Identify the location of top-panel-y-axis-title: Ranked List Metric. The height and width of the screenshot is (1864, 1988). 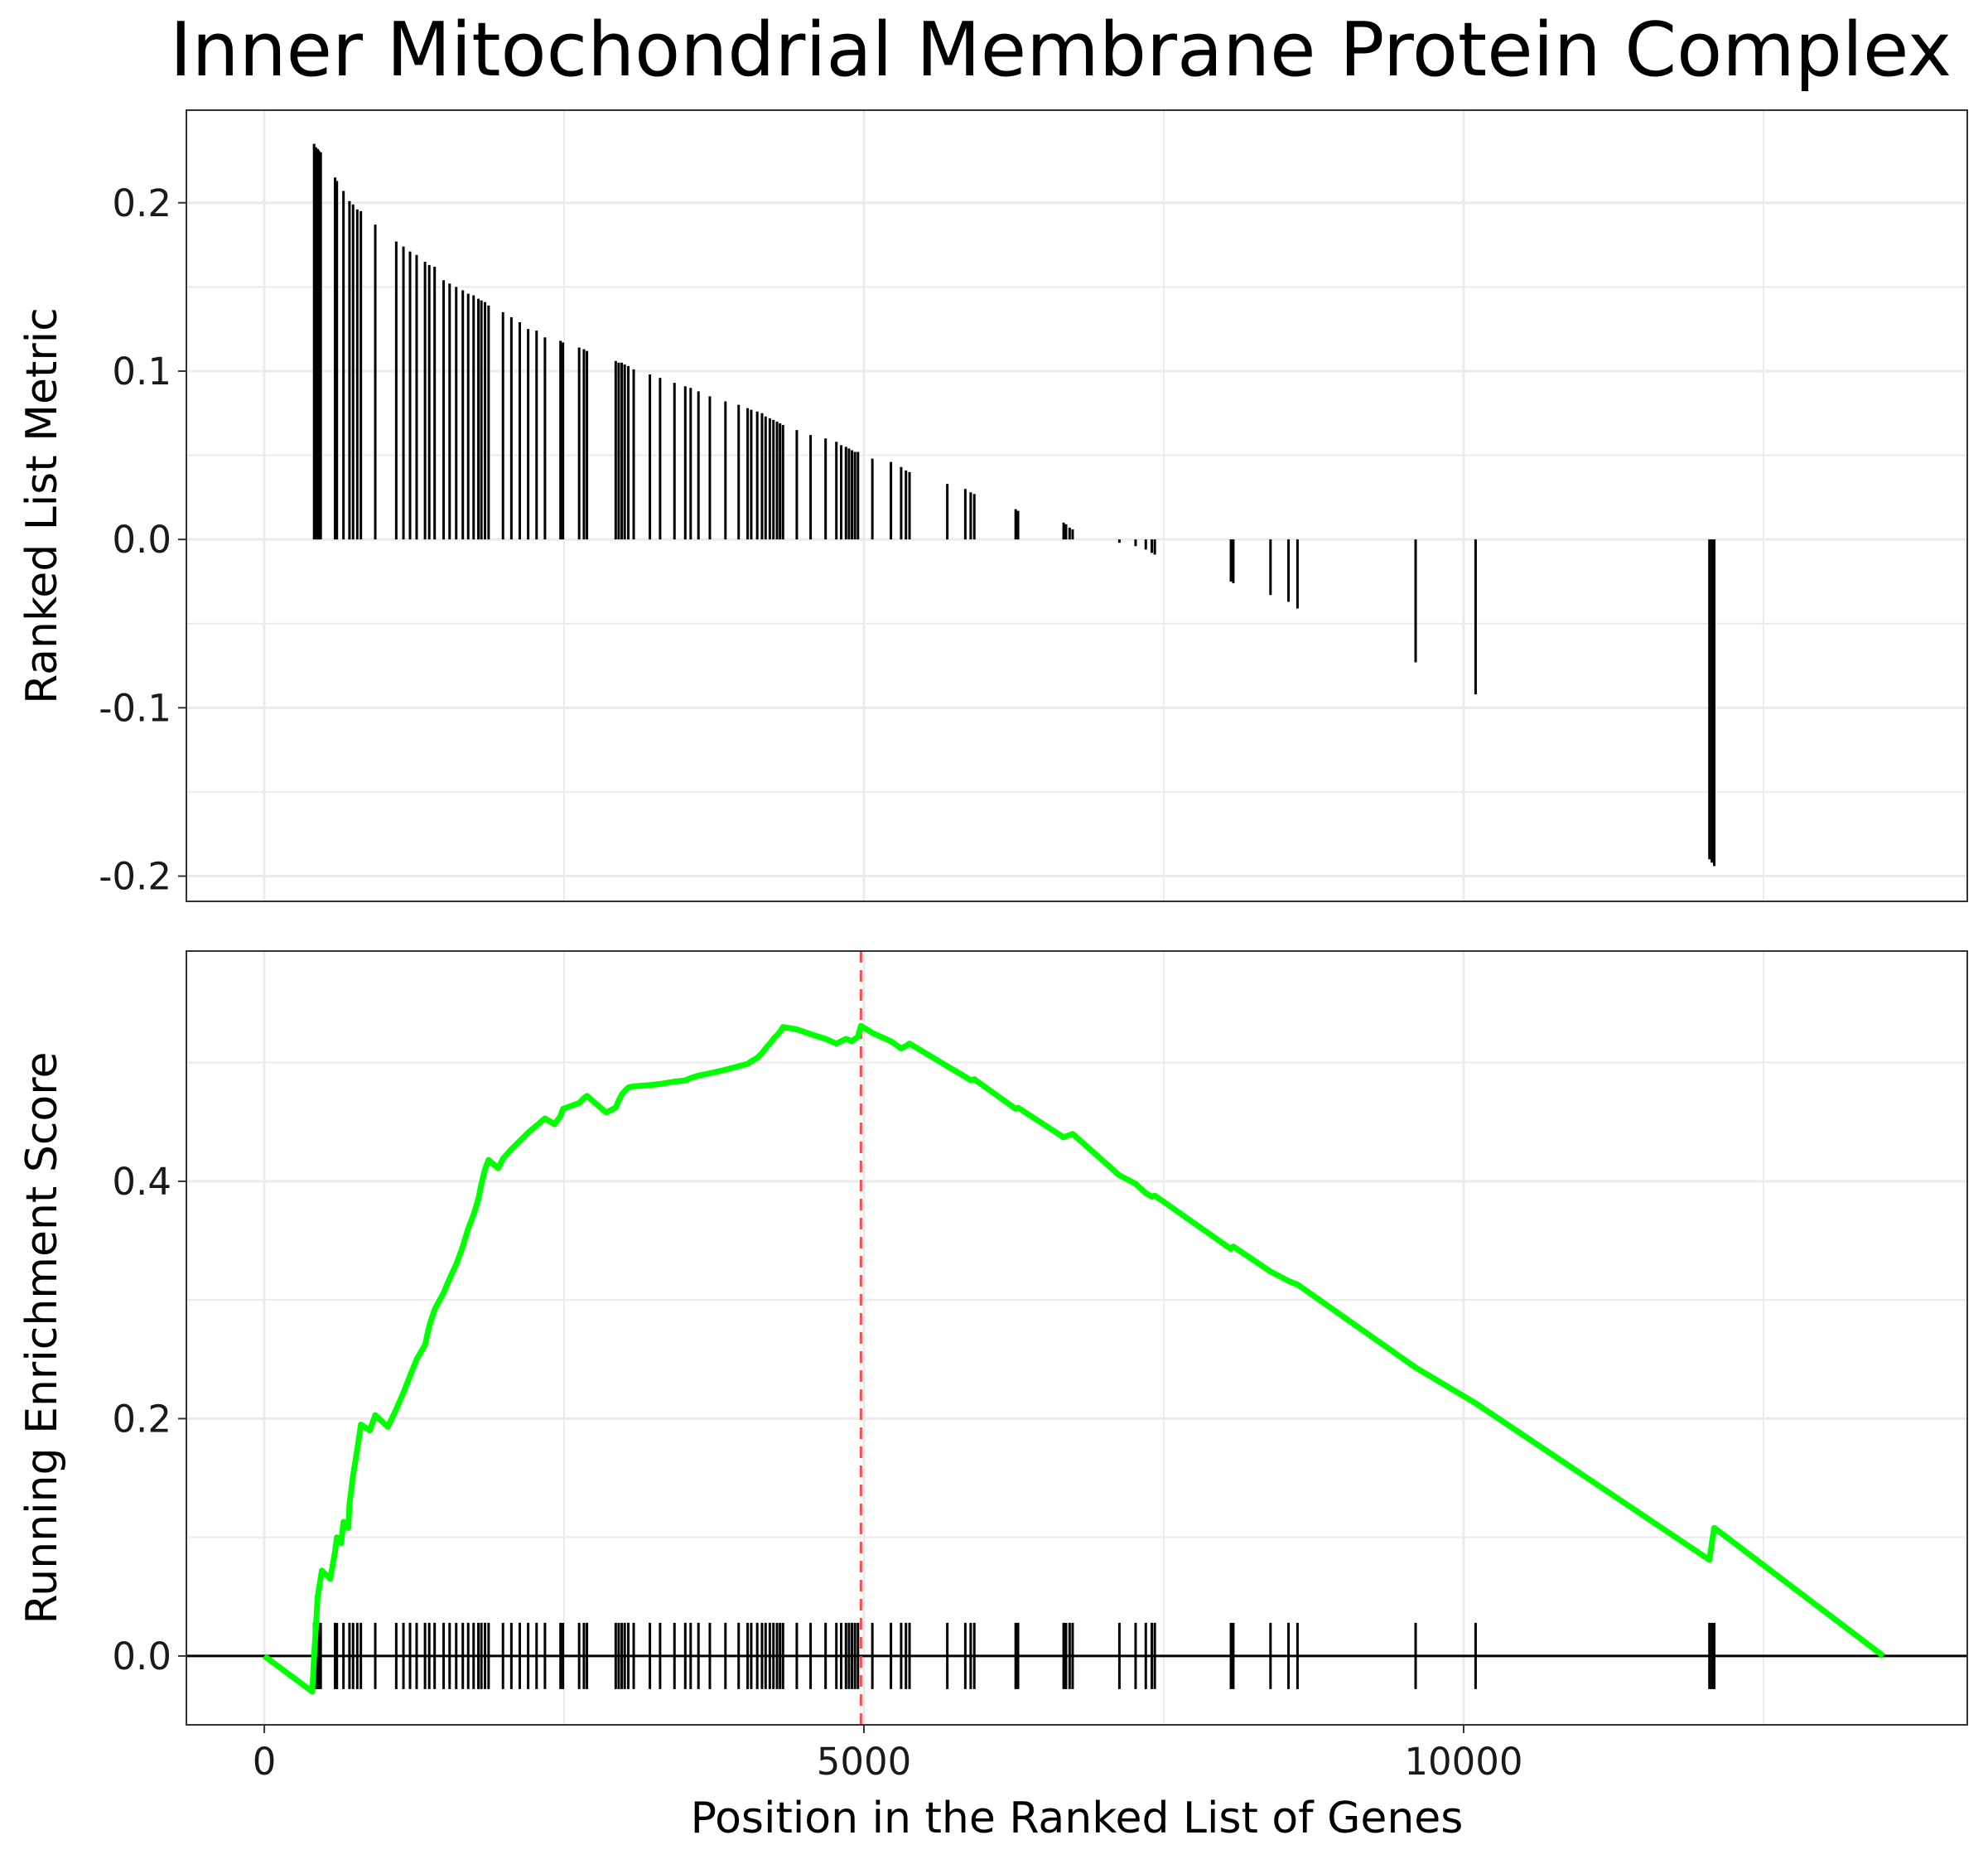
(42, 506).